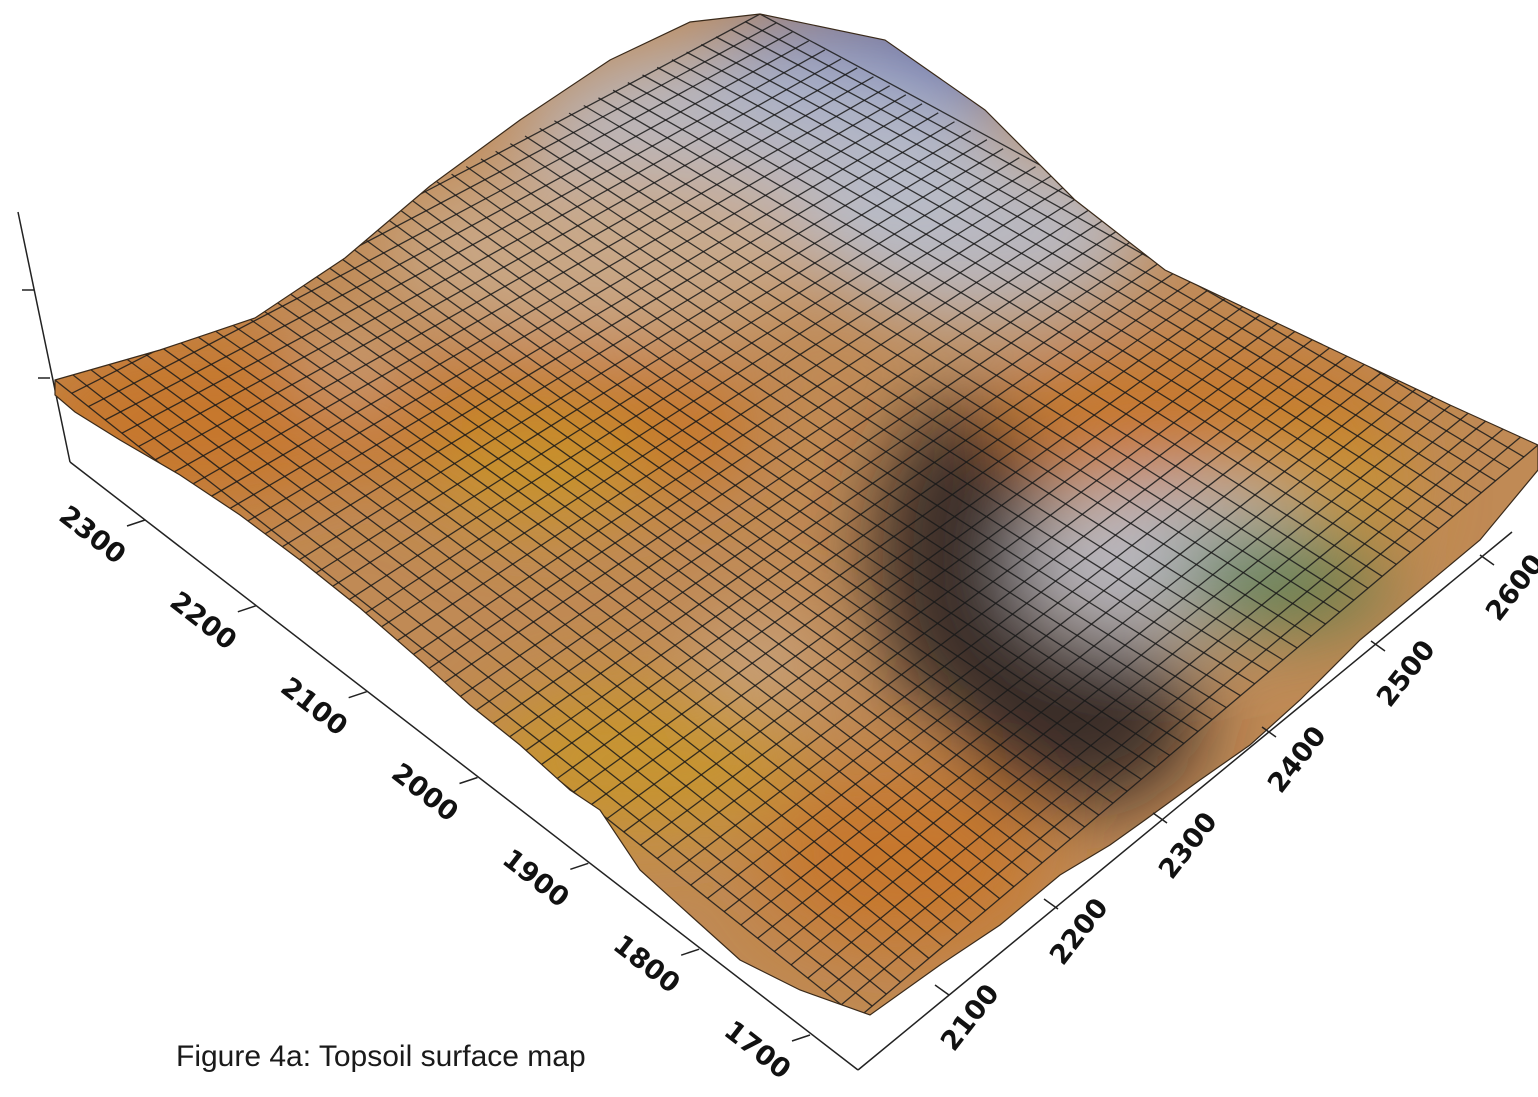  I want to click on left-axis-tick-label: 1700, so click(757, 1050).